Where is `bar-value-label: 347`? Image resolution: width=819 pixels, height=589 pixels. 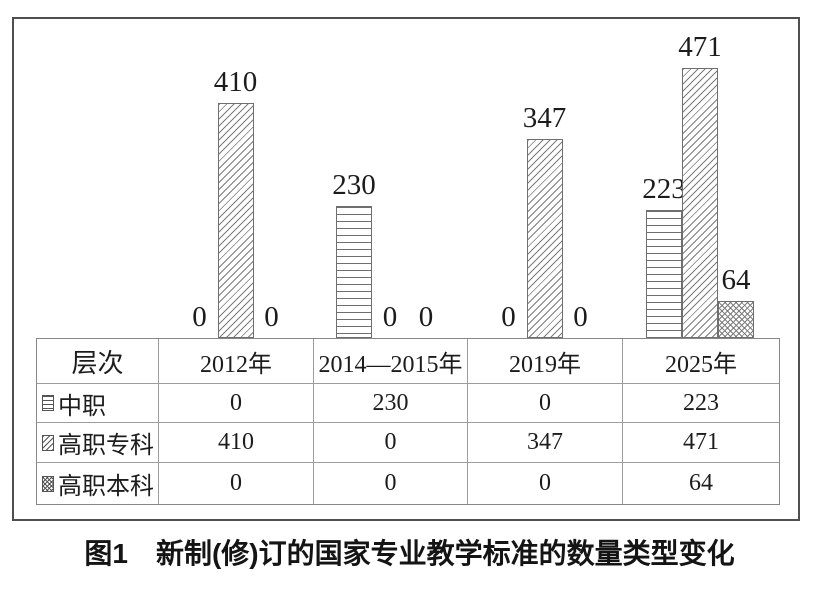
bar-value-label: 347 is located at coordinates (544, 118).